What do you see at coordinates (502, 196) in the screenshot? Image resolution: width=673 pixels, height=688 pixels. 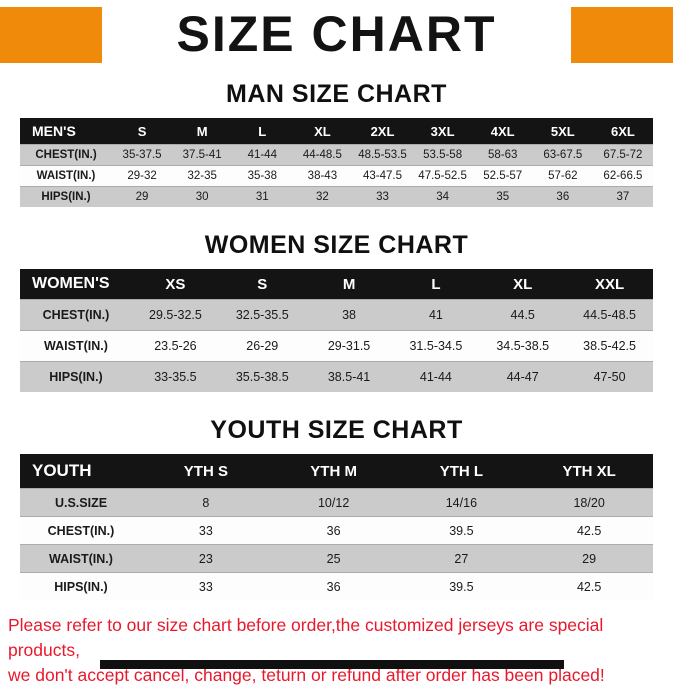 I see `size-value-cell: 35` at bounding box center [502, 196].